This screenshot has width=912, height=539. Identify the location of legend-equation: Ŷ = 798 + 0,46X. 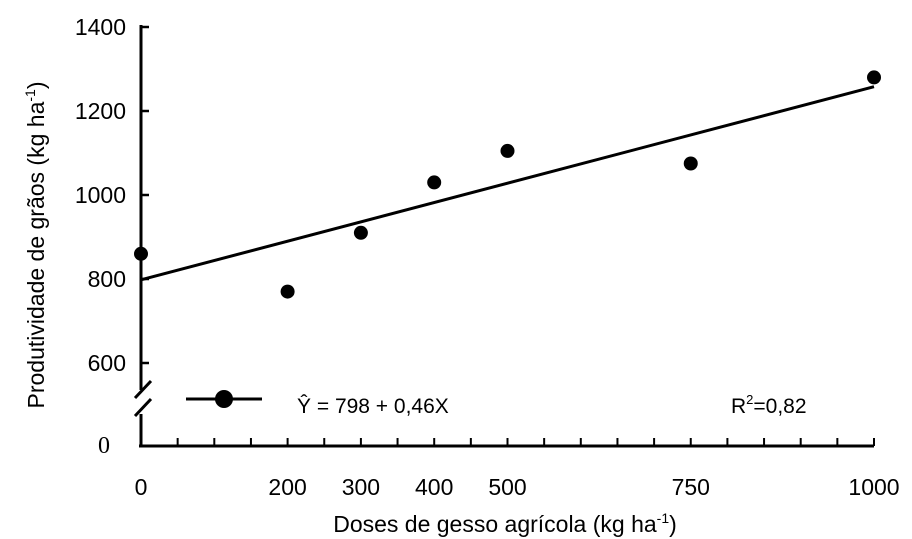
(373, 406).